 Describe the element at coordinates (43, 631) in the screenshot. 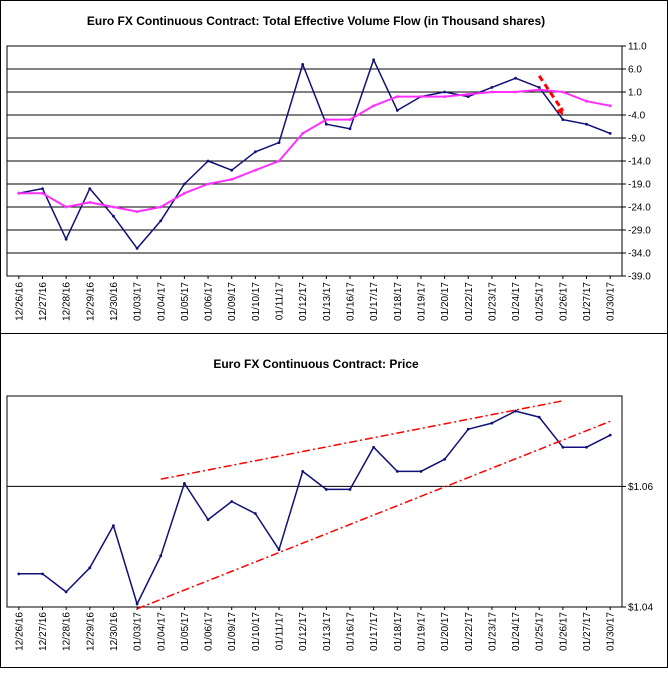

I see `price-x-tick-label: 12/27/16` at that location.